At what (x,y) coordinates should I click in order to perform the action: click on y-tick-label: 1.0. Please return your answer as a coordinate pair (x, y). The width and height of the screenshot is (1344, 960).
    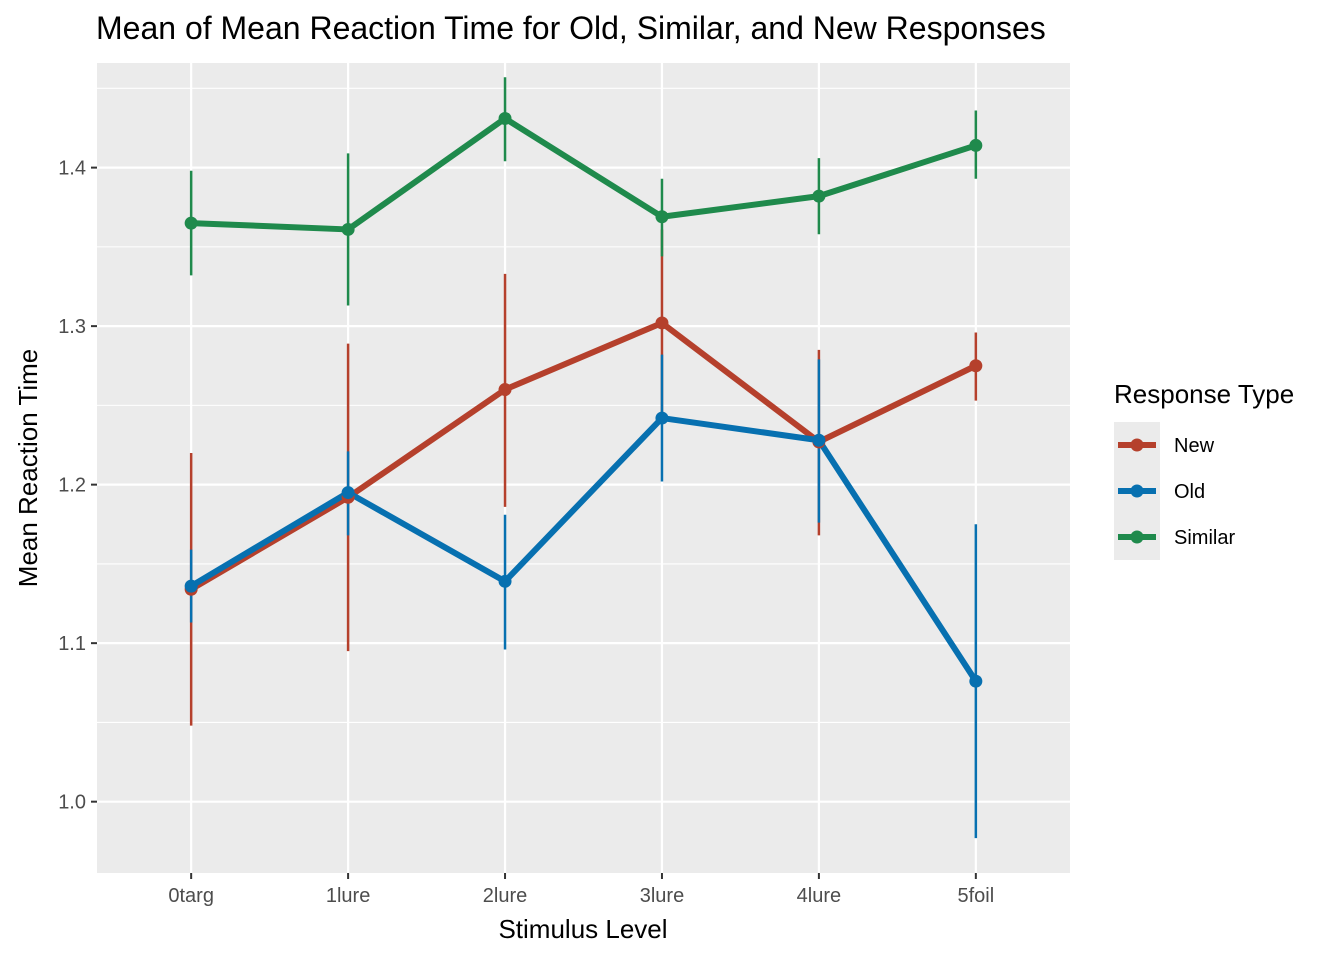
    Looking at the image, I should click on (72, 803).